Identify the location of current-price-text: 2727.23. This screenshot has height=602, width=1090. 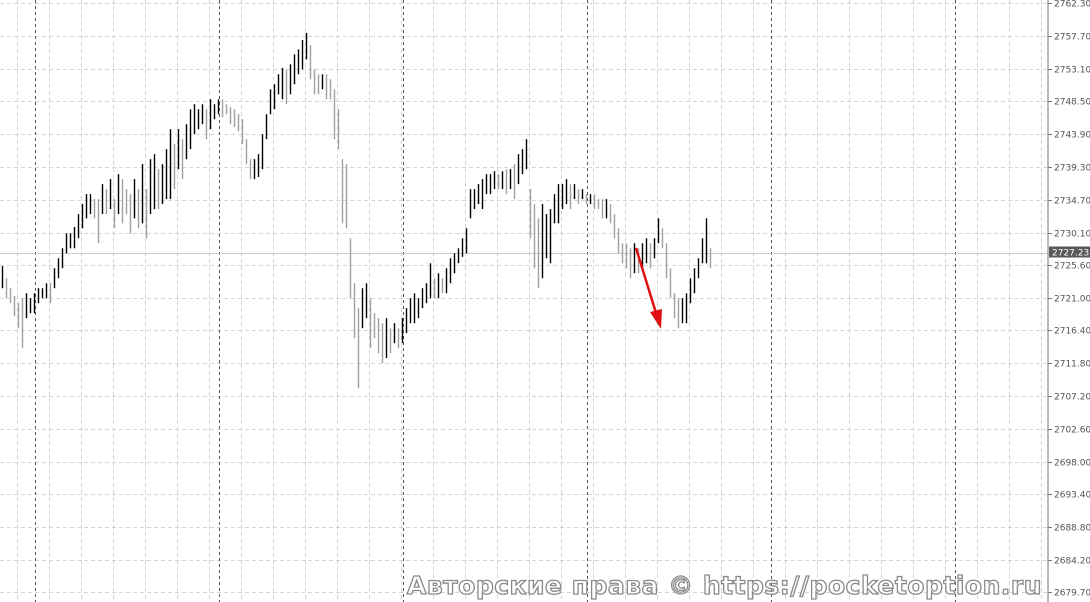
(1070, 254).